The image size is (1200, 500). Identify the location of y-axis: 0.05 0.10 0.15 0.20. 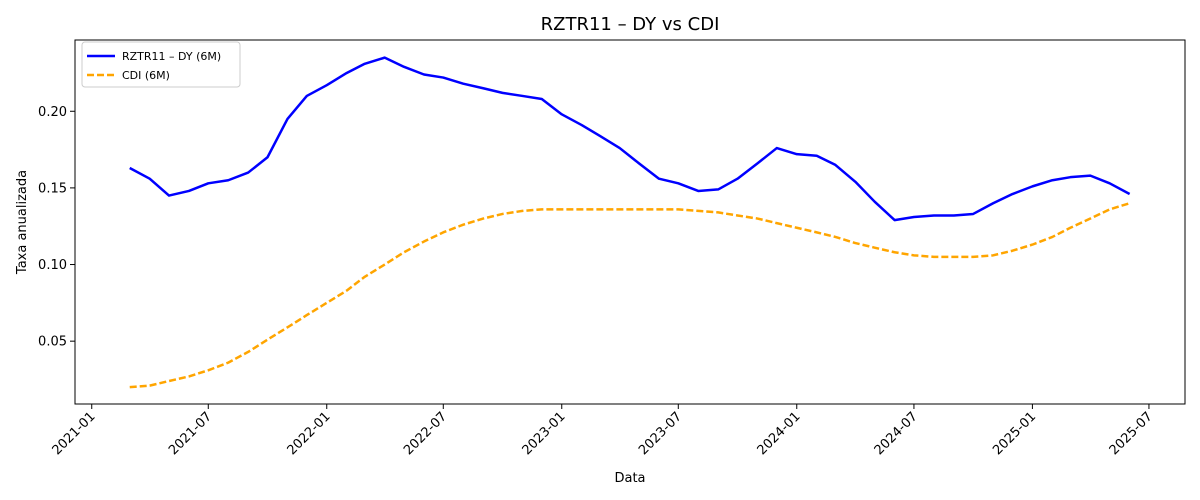
(56, 227).